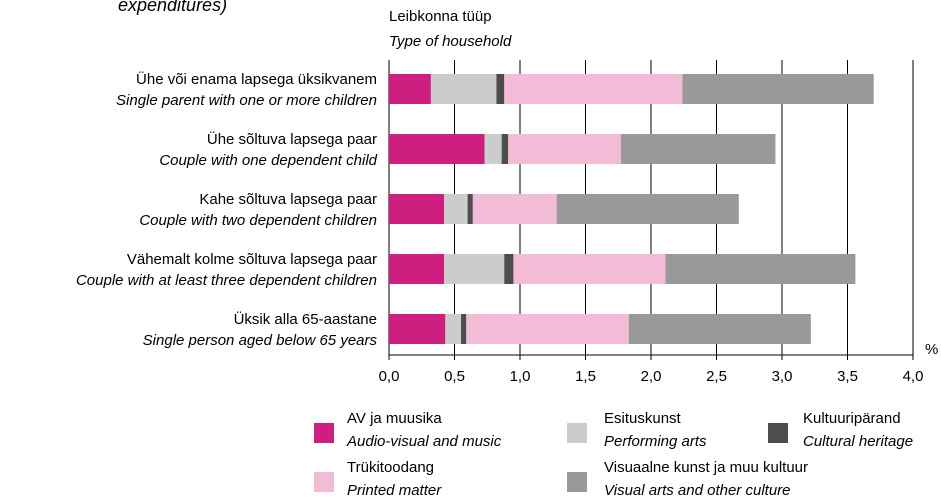 The image size is (941, 502). What do you see at coordinates (643, 418) in the screenshot?
I see `legend-label: Esituskunst` at bounding box center [643, 418].